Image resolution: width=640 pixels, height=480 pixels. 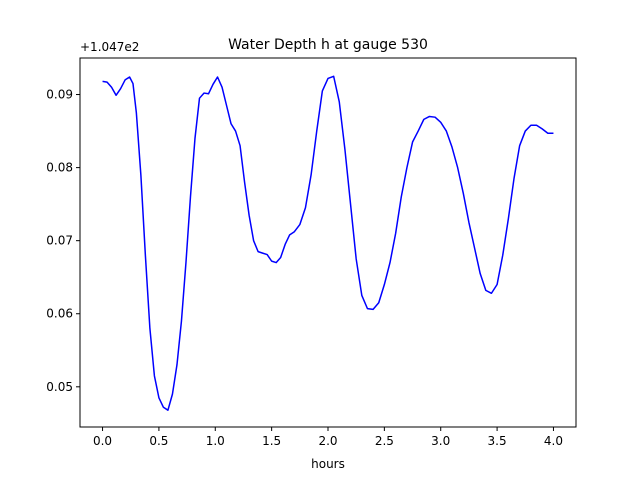 What do you see at coordinates (59, 314) in the screenshot?
I see `y-tick-label: 0.06` at bounding box center [59, 314].